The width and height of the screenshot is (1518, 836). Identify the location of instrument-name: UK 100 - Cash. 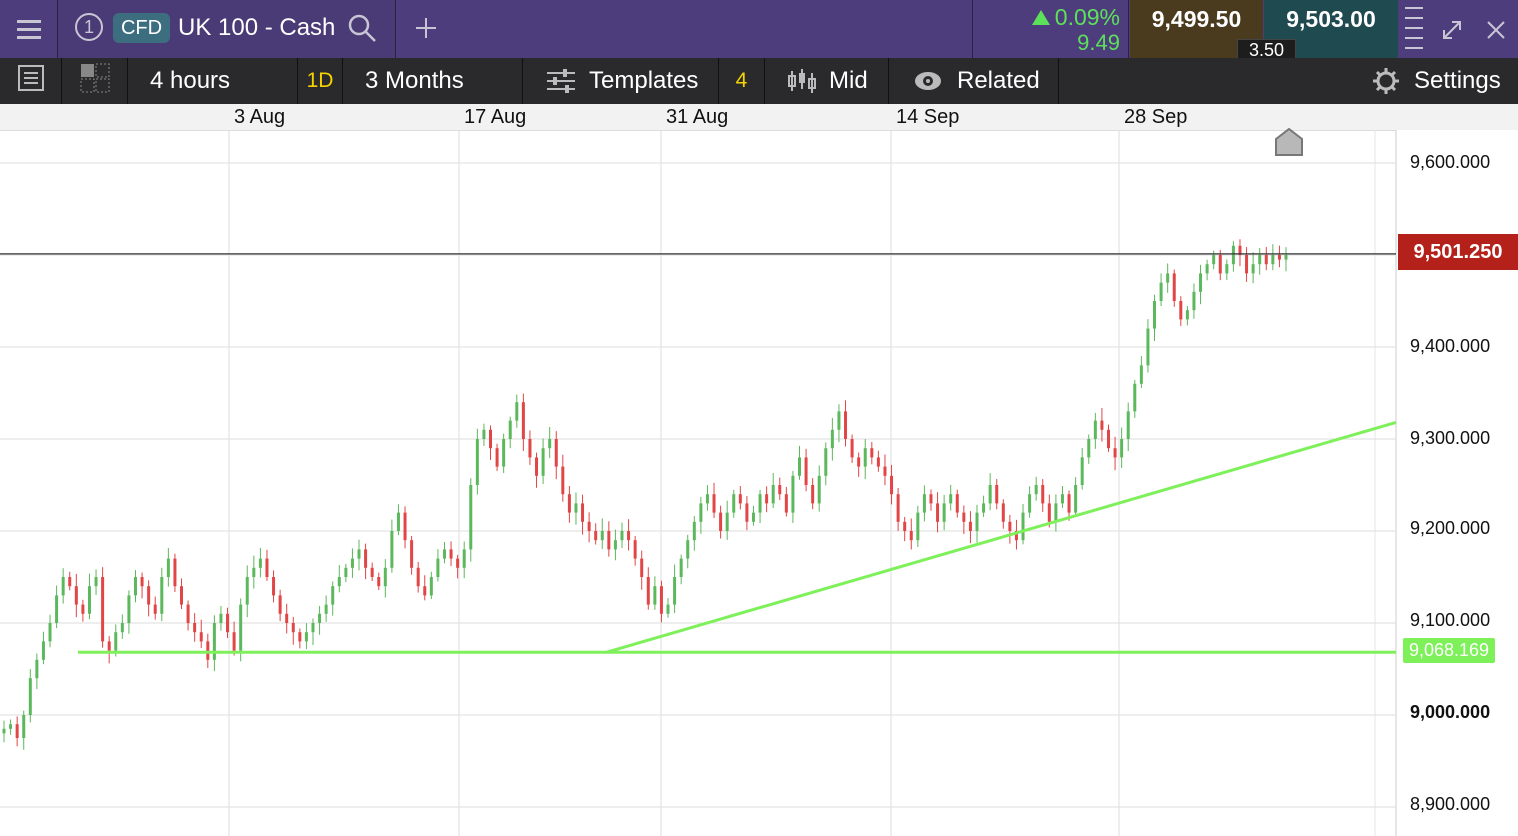
(257, 27).